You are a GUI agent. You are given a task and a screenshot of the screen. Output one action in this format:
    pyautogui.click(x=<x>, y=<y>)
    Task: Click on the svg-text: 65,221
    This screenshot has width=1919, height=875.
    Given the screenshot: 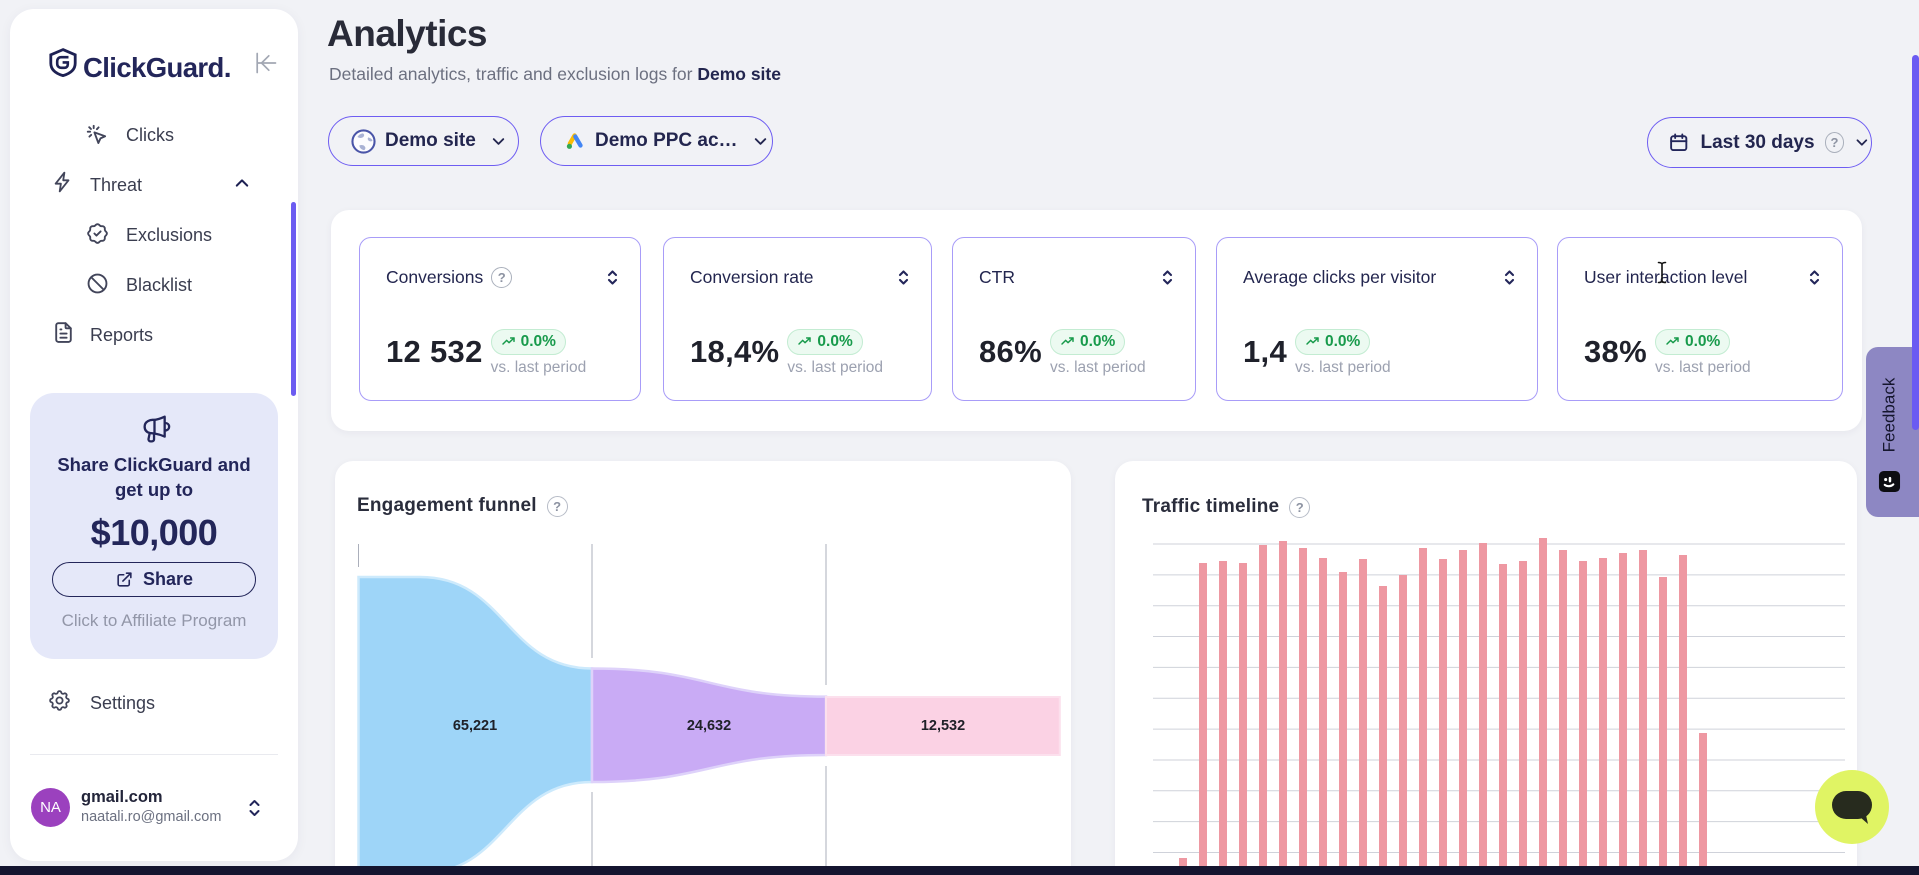 What is the action you would take?
    pyautogui.click(x=475, y=726)
    